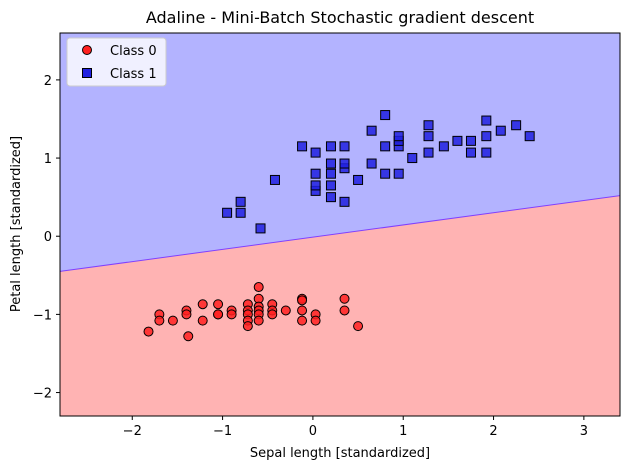 The height and width of the screenshot is (470, 630). I want to click on x-tick-label: 3, so click(584, 431).